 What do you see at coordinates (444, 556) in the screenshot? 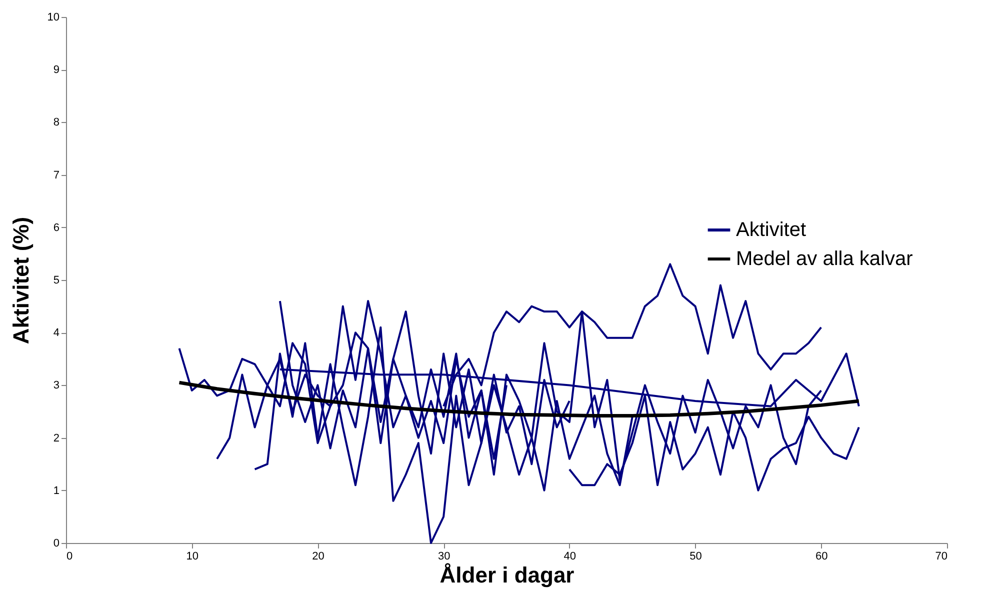
I see `x-tick-label: 30` at bounding box center [444, 556].